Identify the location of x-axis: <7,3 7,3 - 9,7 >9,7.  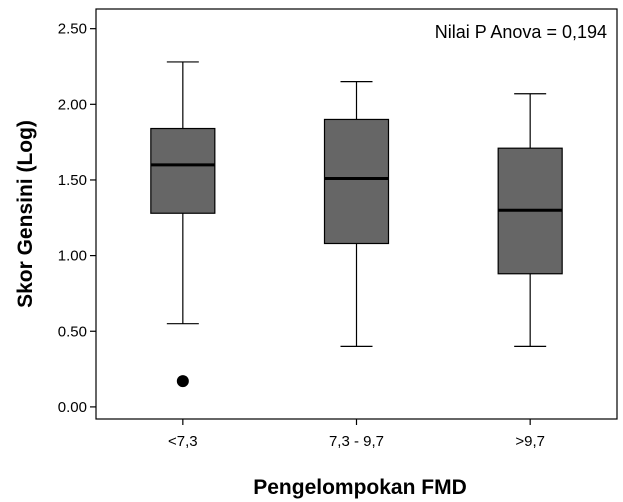
(356, 434).